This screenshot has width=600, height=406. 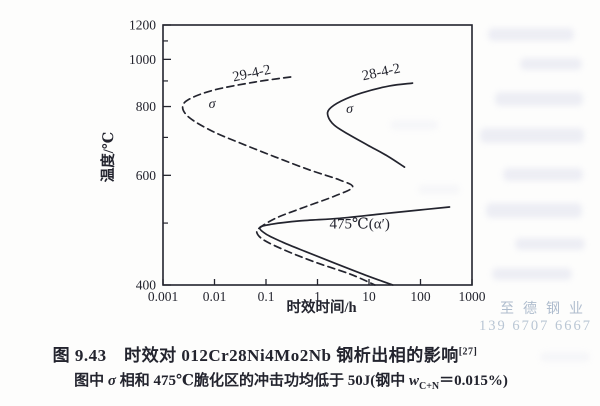 I want to click on watermark-company: 至德钢业, so click(x=546, y=309).